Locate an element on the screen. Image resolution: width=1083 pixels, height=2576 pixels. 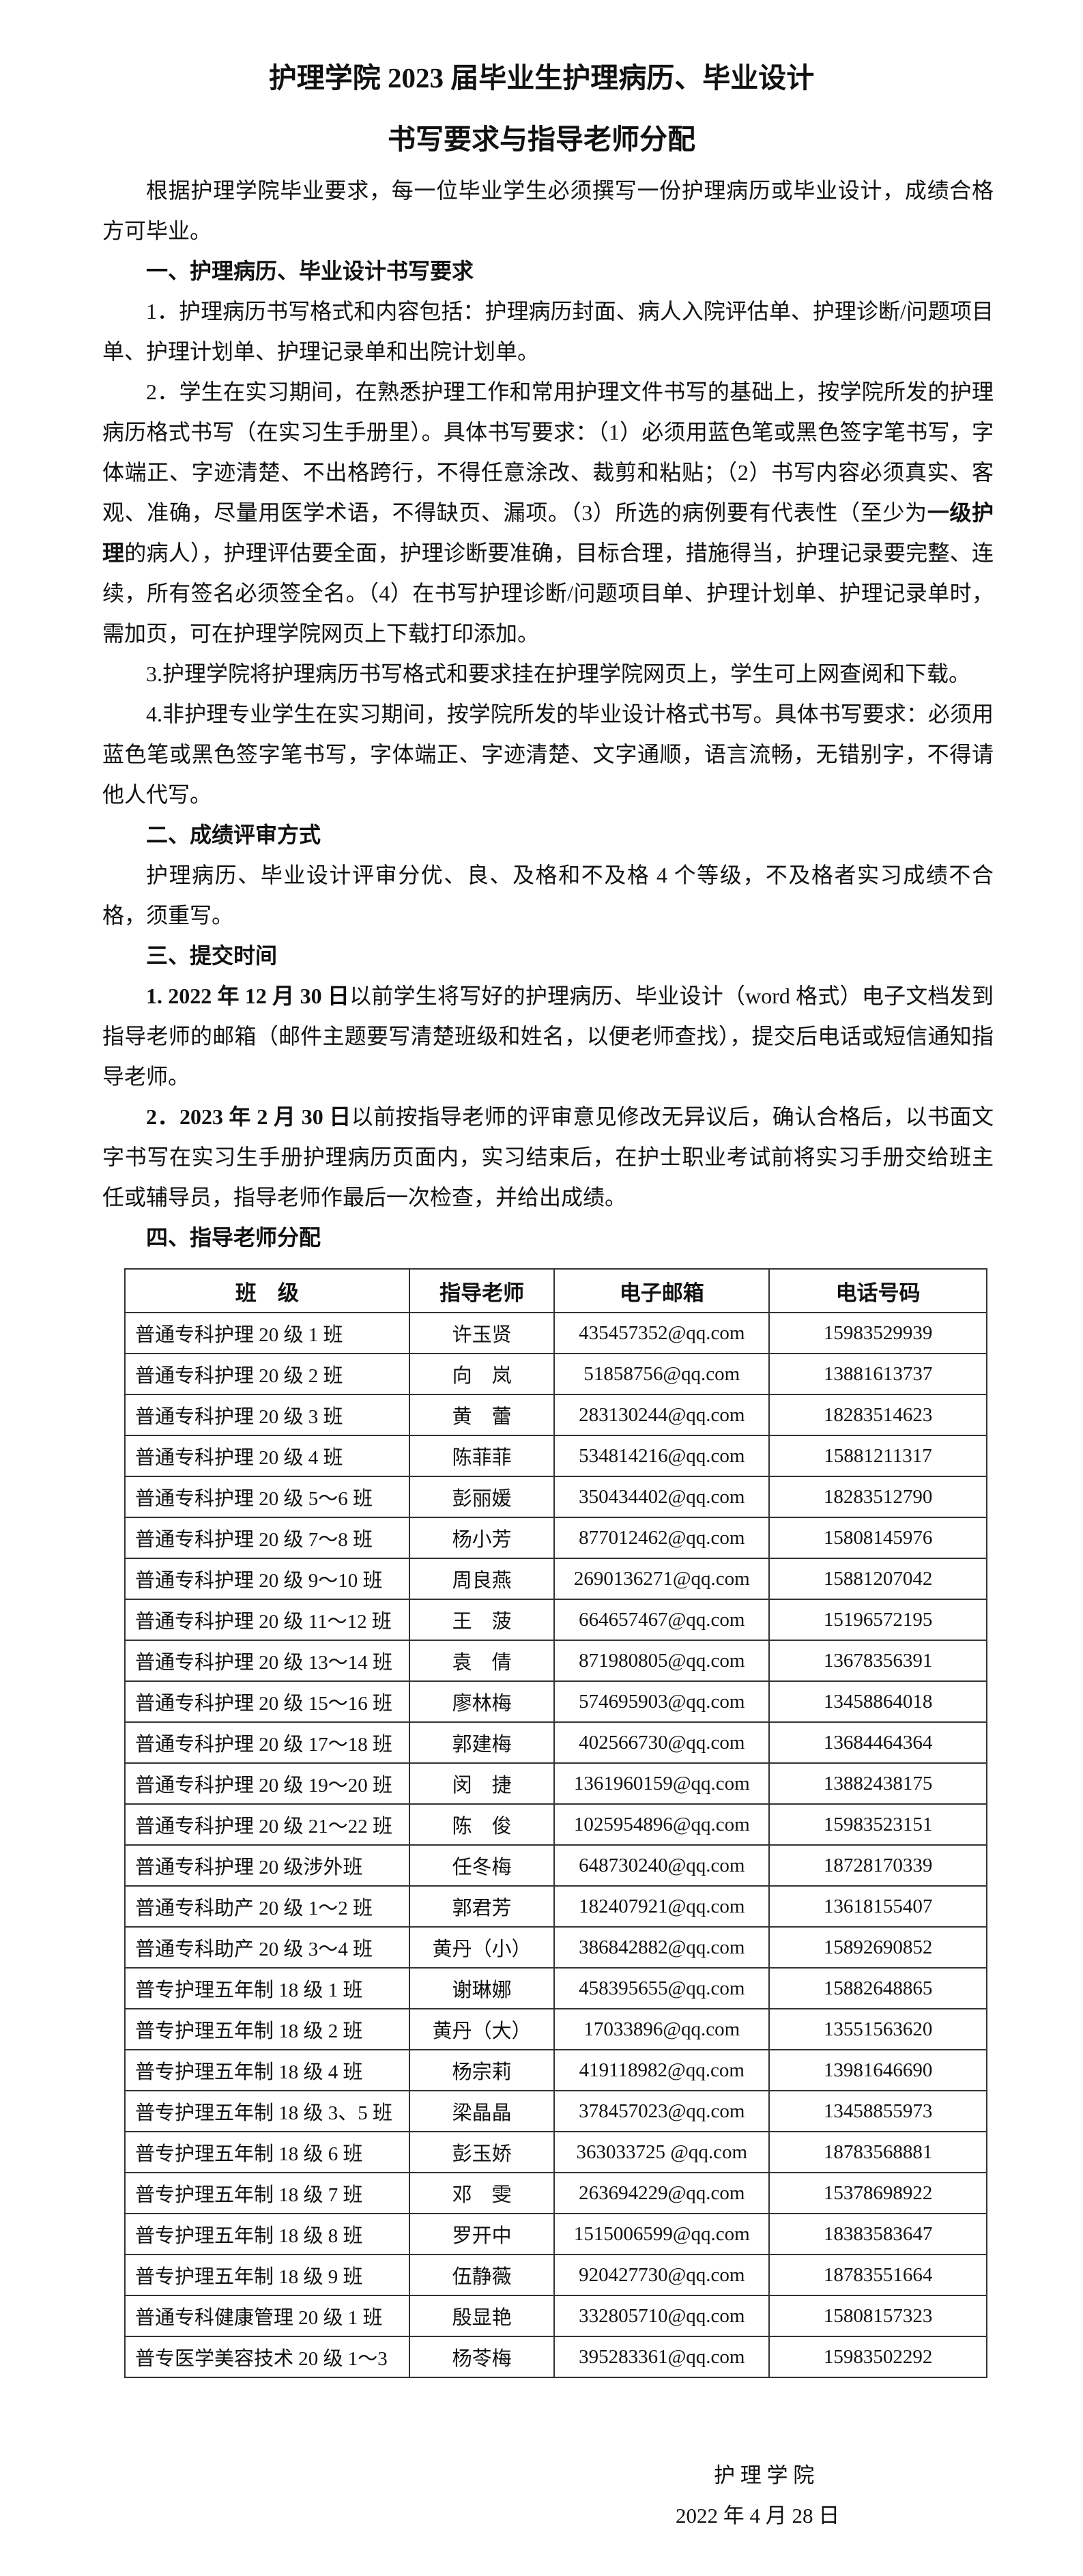
table-cell: 1025954896@qq.com is located at coordinates (661, 1824).